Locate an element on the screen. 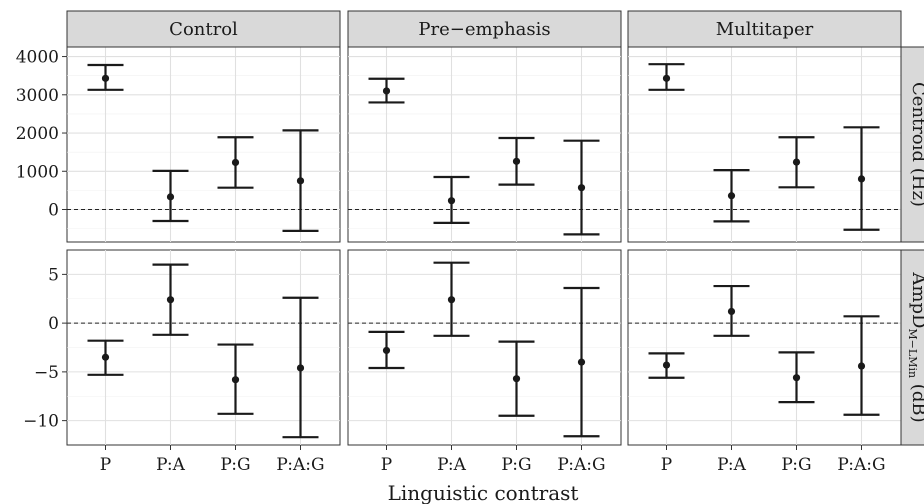  row-label-unit: (dB) is located at coordinates (916, 400).